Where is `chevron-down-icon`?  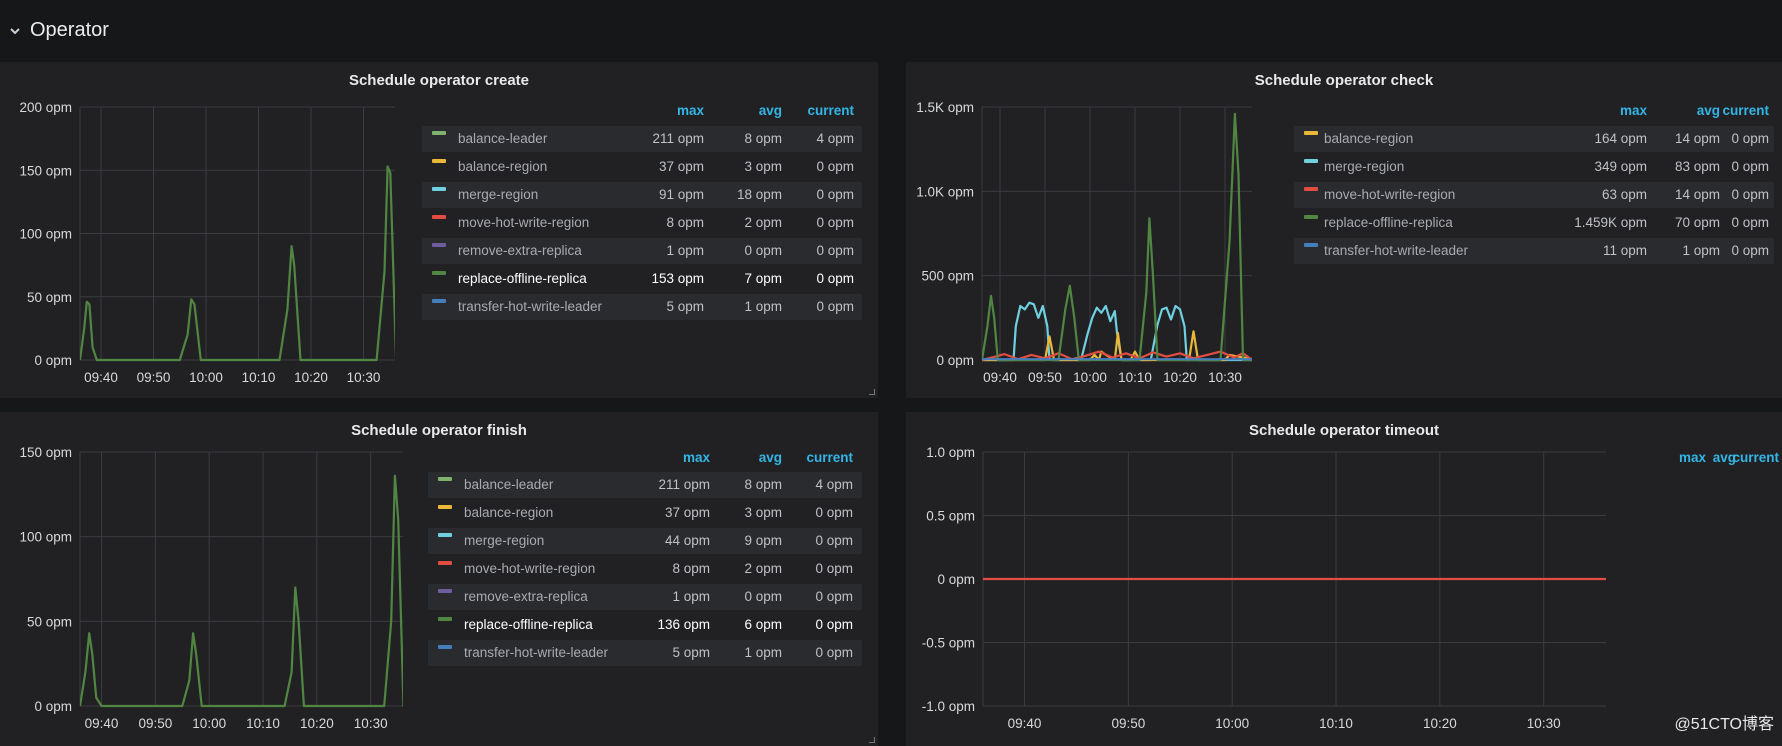
chevron-down-icon is located at coordinates (15, 31).